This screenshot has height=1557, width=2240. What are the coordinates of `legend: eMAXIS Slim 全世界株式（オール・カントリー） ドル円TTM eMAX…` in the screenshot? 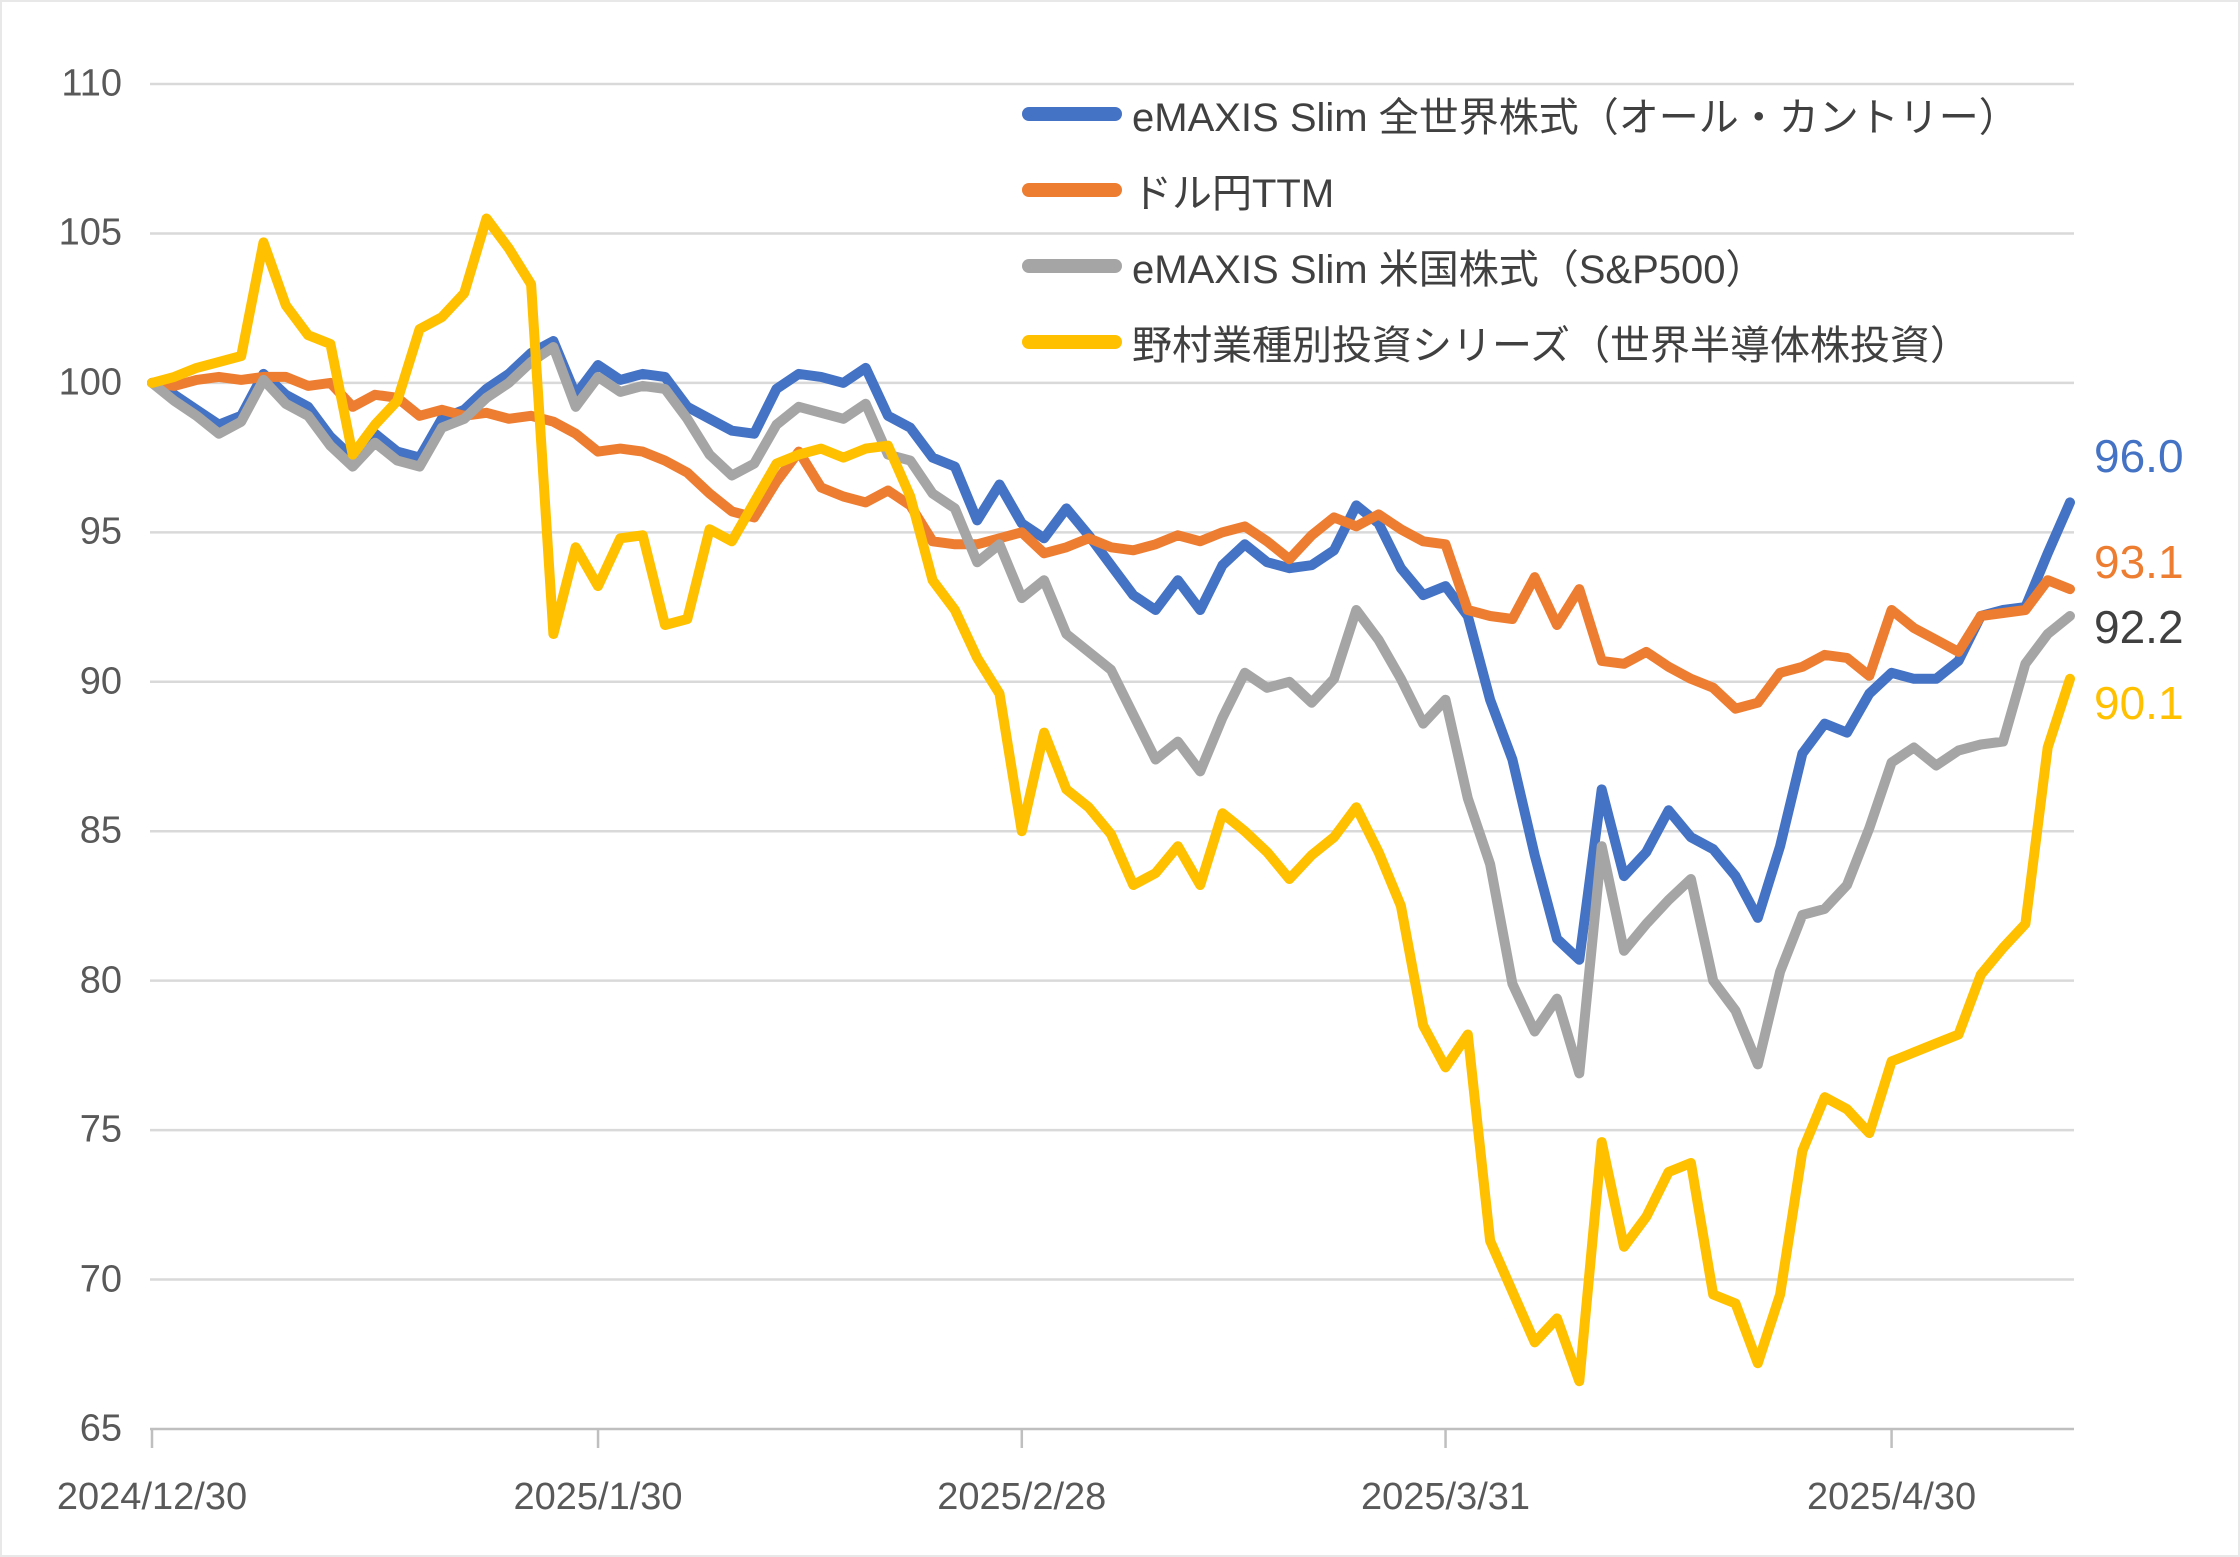 It's located at (1520, 228).